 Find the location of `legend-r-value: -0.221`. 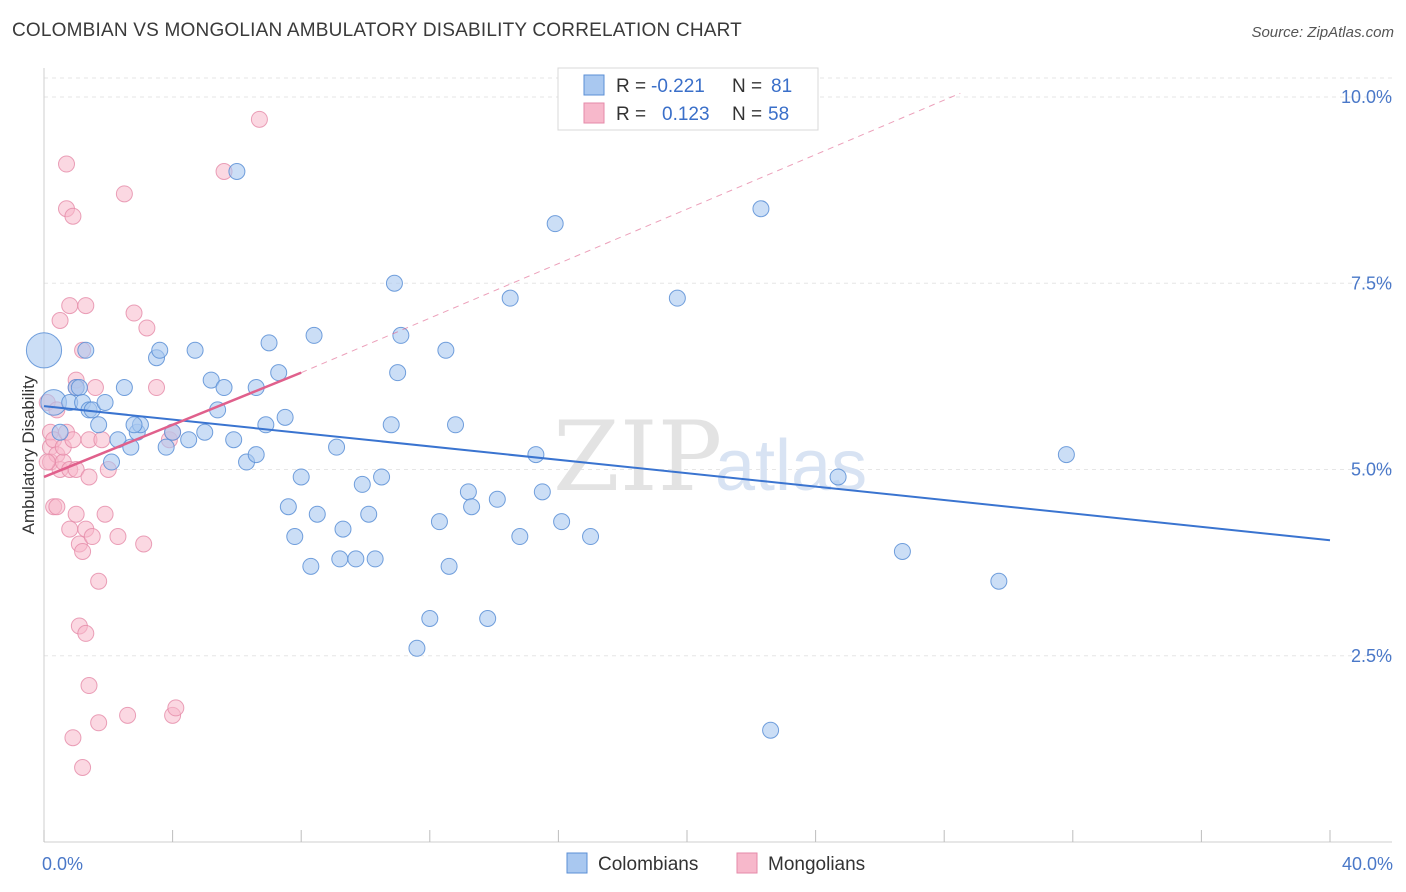

legend-r-value: -0.221 is located at coordinates (678, 86).